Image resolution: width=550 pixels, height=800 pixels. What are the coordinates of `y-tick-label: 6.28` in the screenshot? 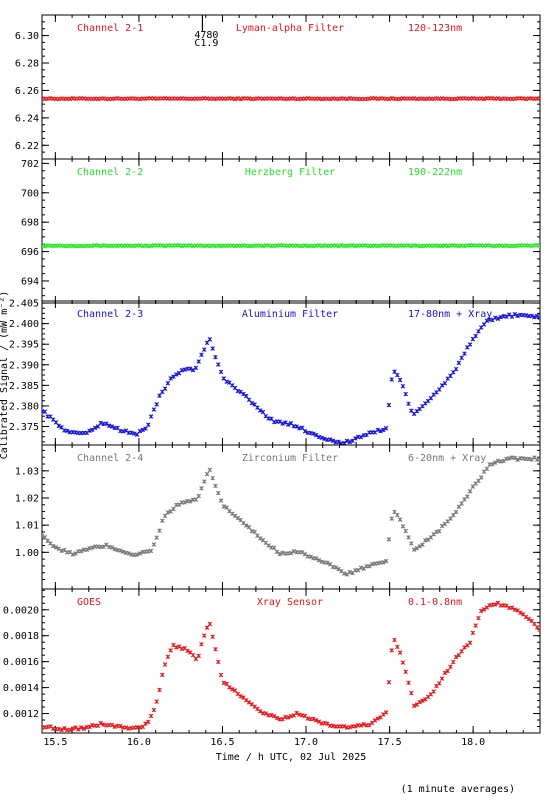 It's located at (27, 64).